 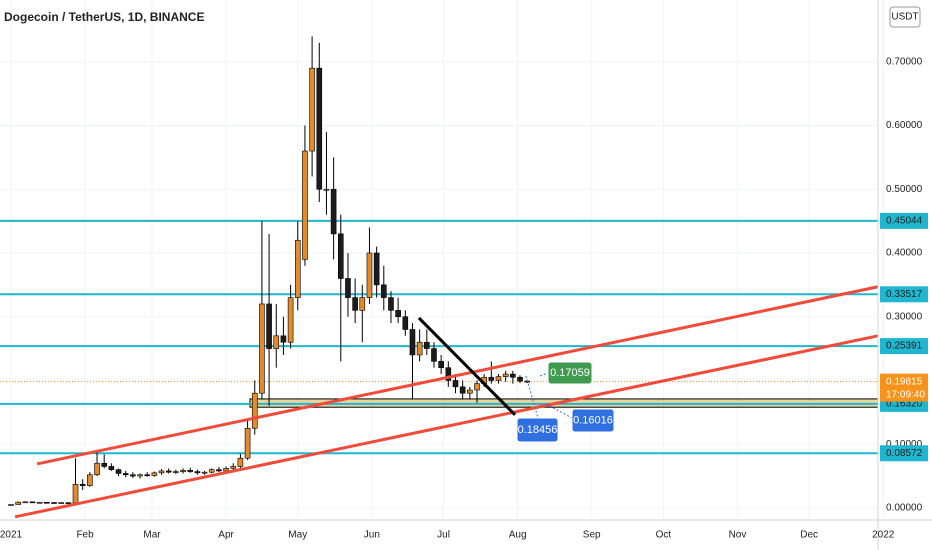 I want to click on trendline, so click(x=467, y=366).